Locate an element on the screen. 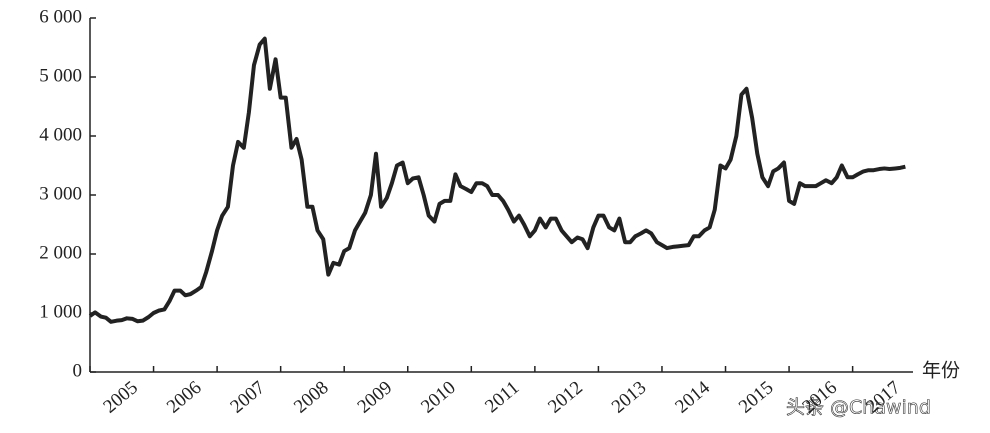 Image resolution: width=990 pixels, height=433 pixels. x-tick-label: 2014 is located at coordinates (692, 397).